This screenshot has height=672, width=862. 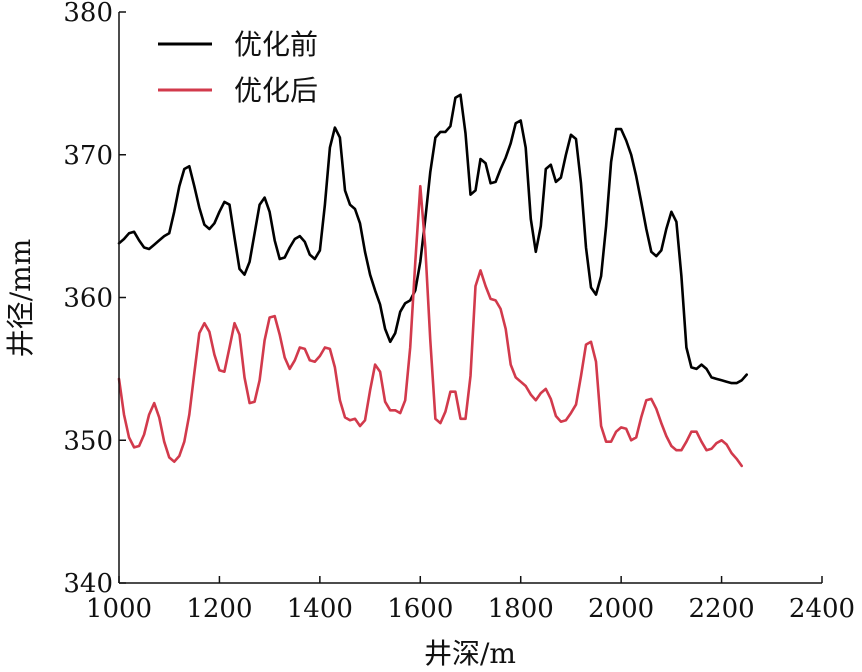 I want to click on x-axis-ticks: 1000 1200 1400 1600 1800 2000 2200 2400, so click(x=470, y=600).